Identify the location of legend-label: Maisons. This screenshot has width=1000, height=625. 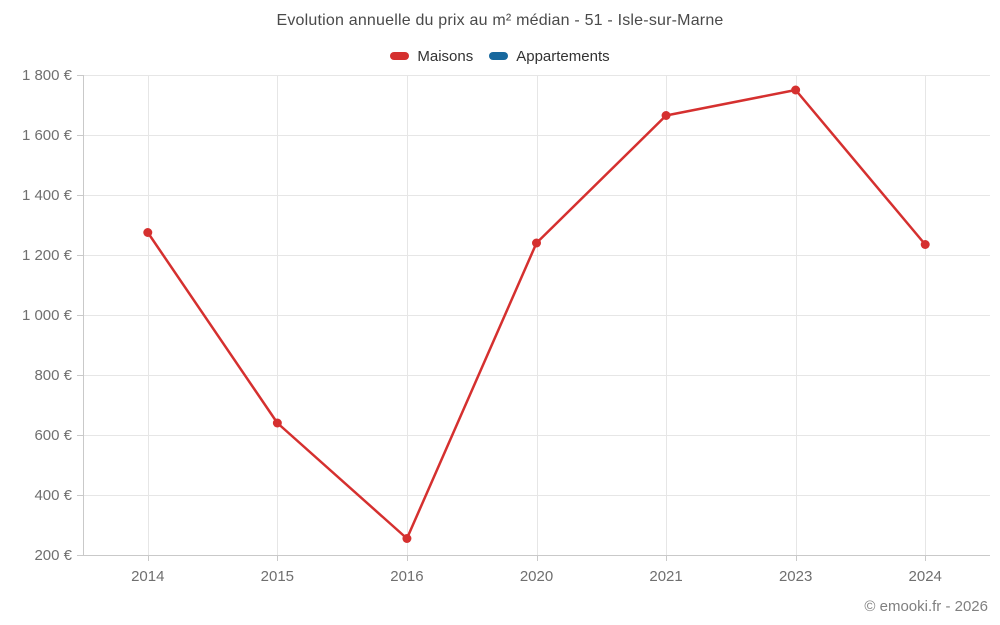
(445, 56).